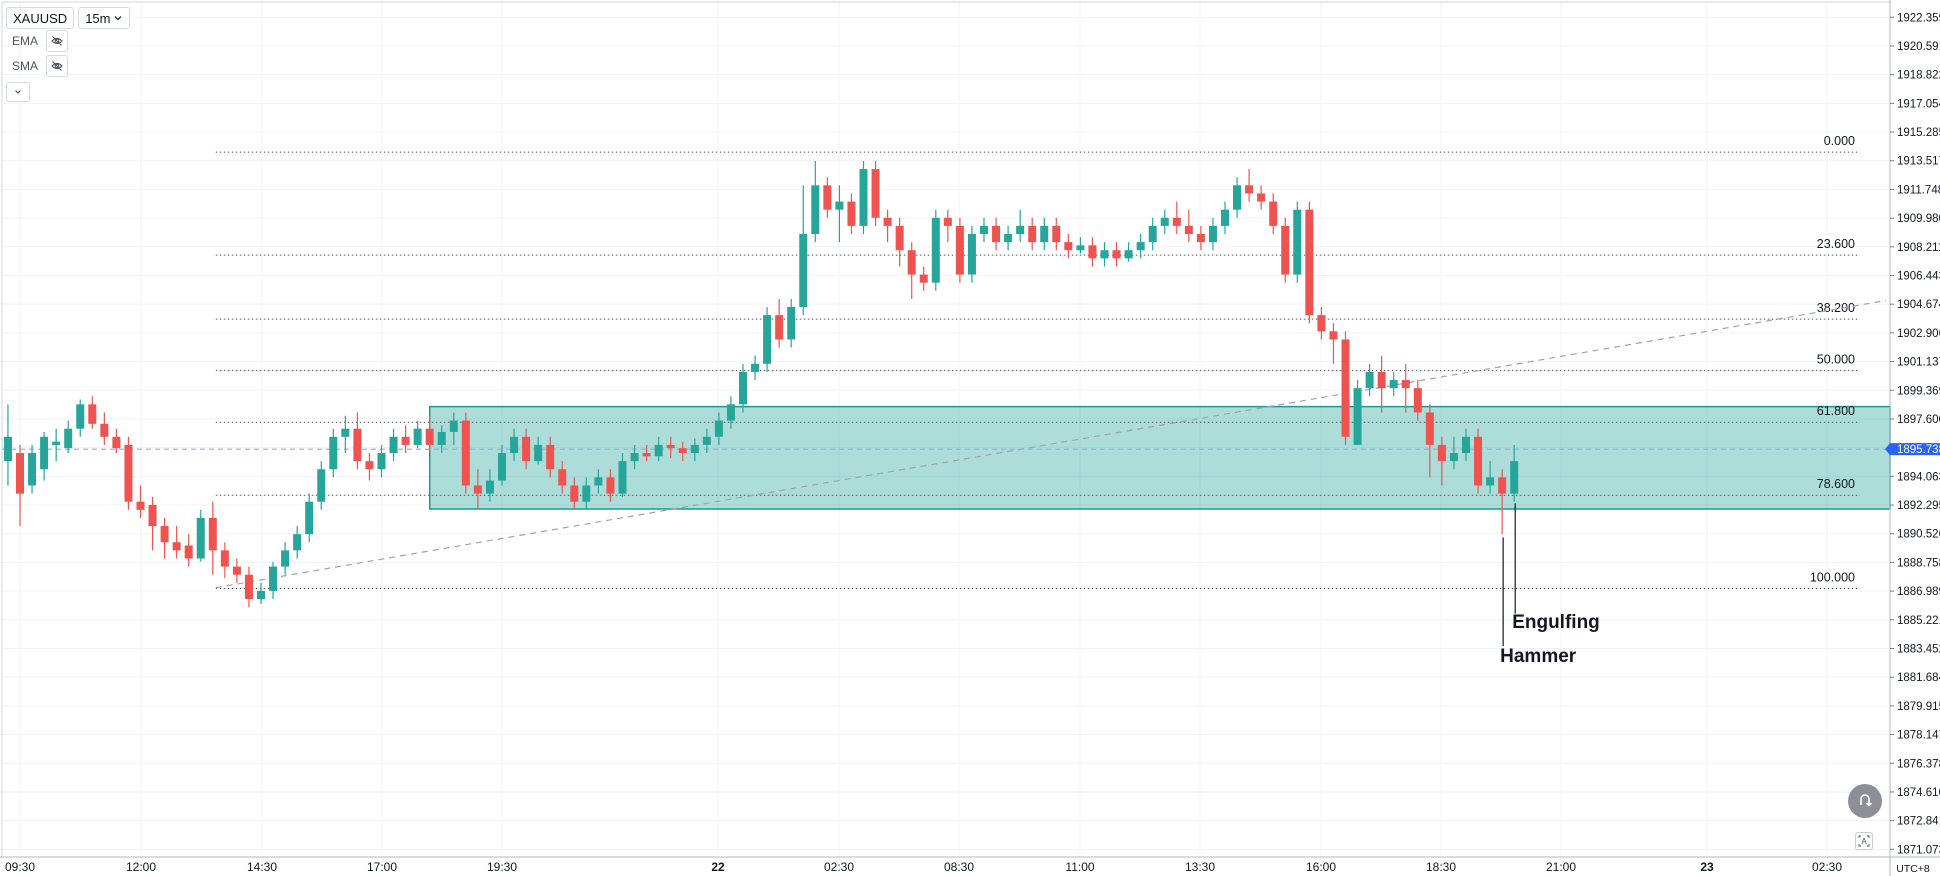  Describe the element at coordinates (718, 867) in the screenshot. I see `time-tick-label: 22` at that location.